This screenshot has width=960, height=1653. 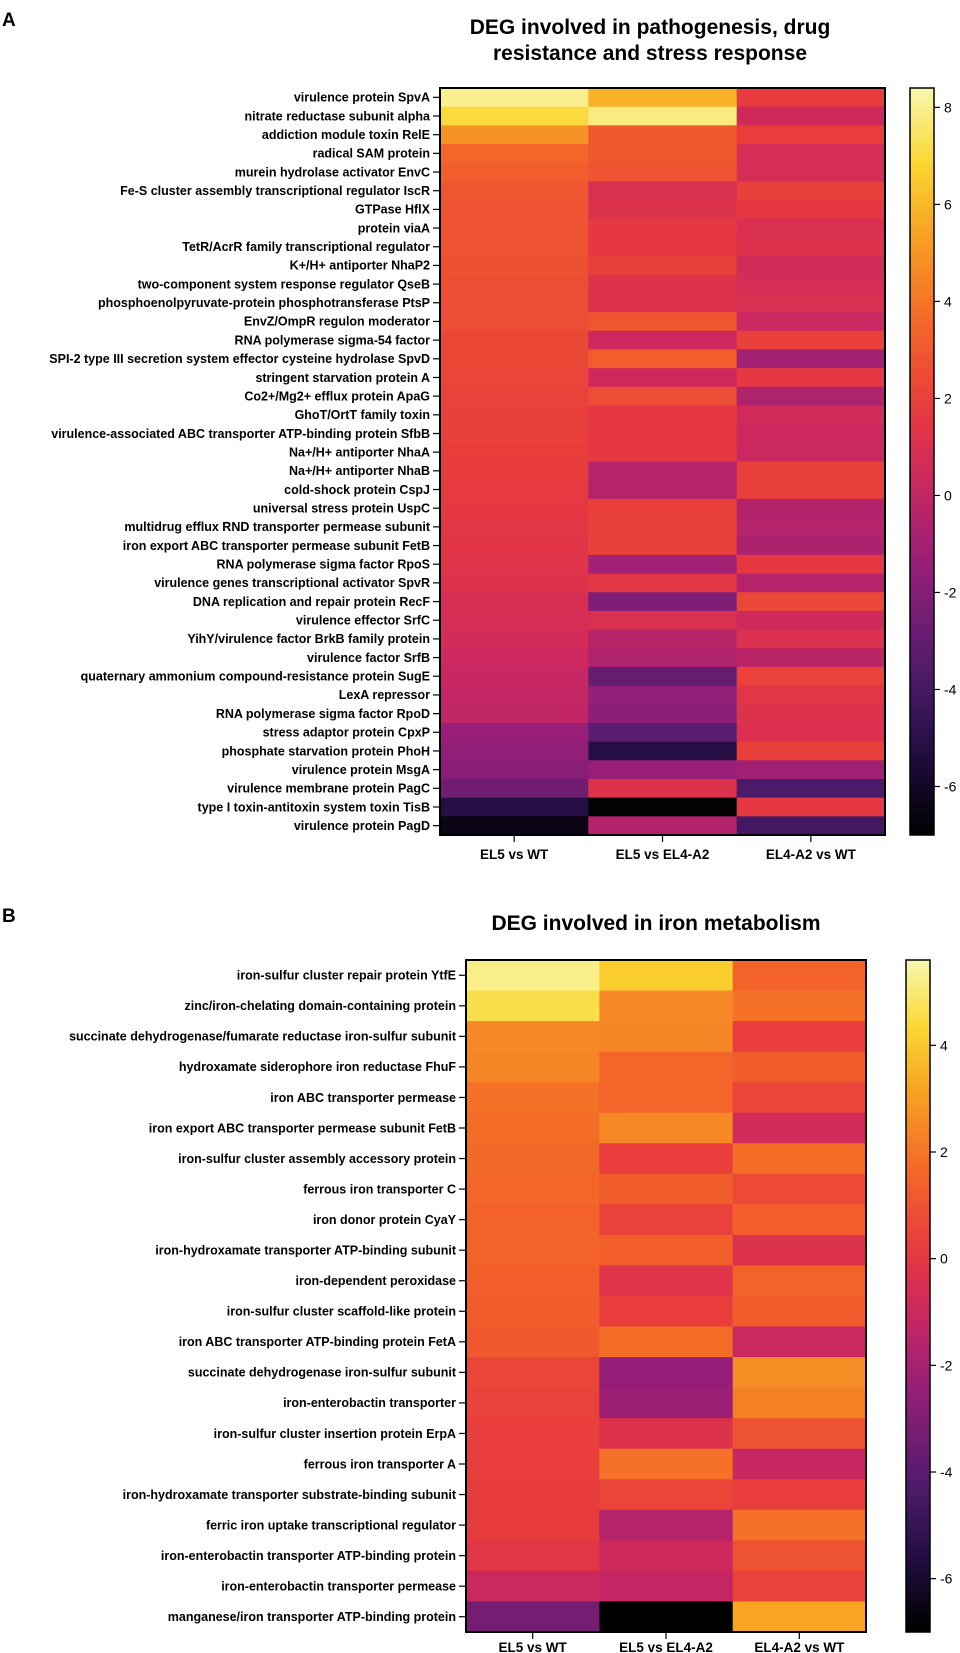 I want to click on row-label: RNA polymerase sigma factor RpoD, so click(x=323, y=714).